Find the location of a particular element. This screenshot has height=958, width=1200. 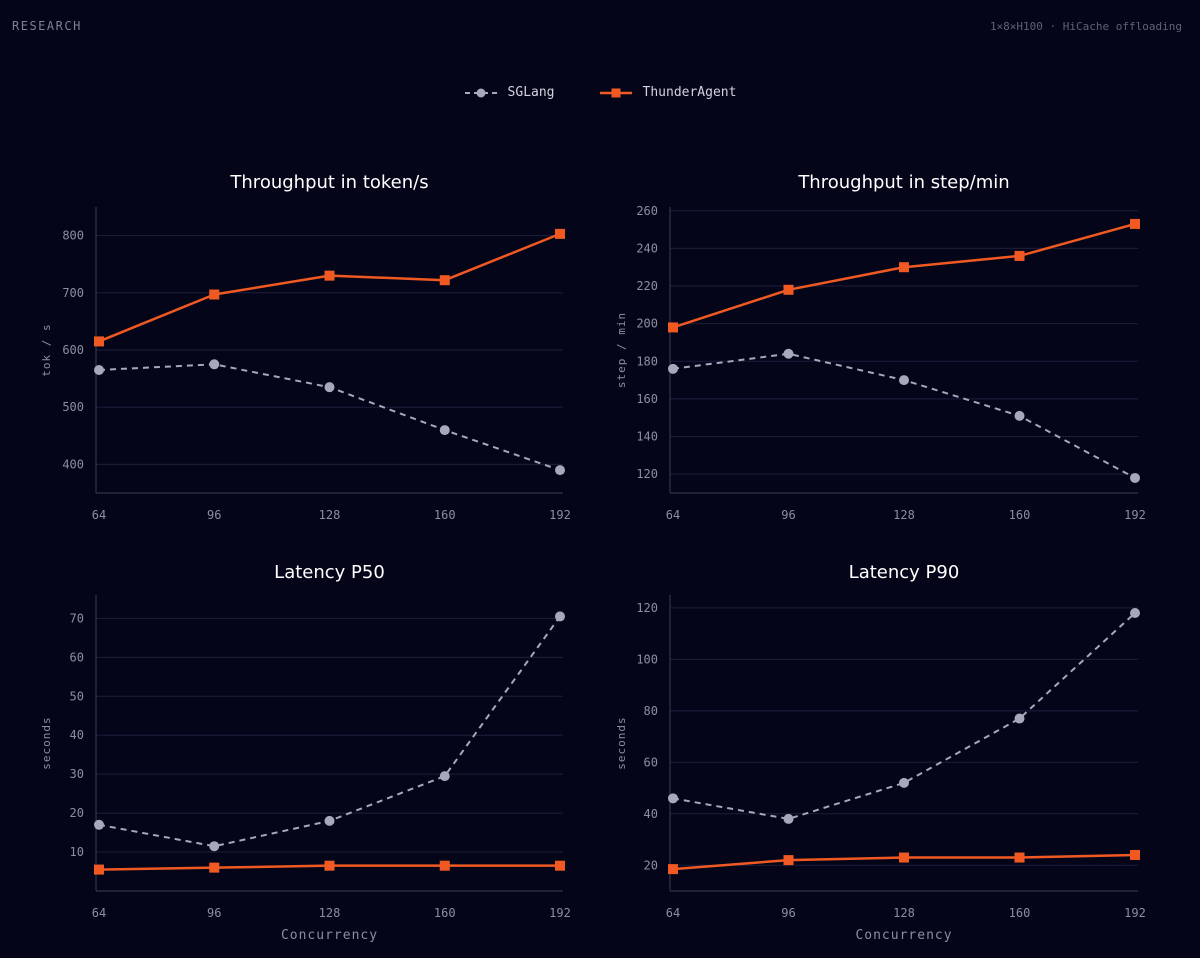

chart-1-line-thunderagent is located at coordinates (329, 287).